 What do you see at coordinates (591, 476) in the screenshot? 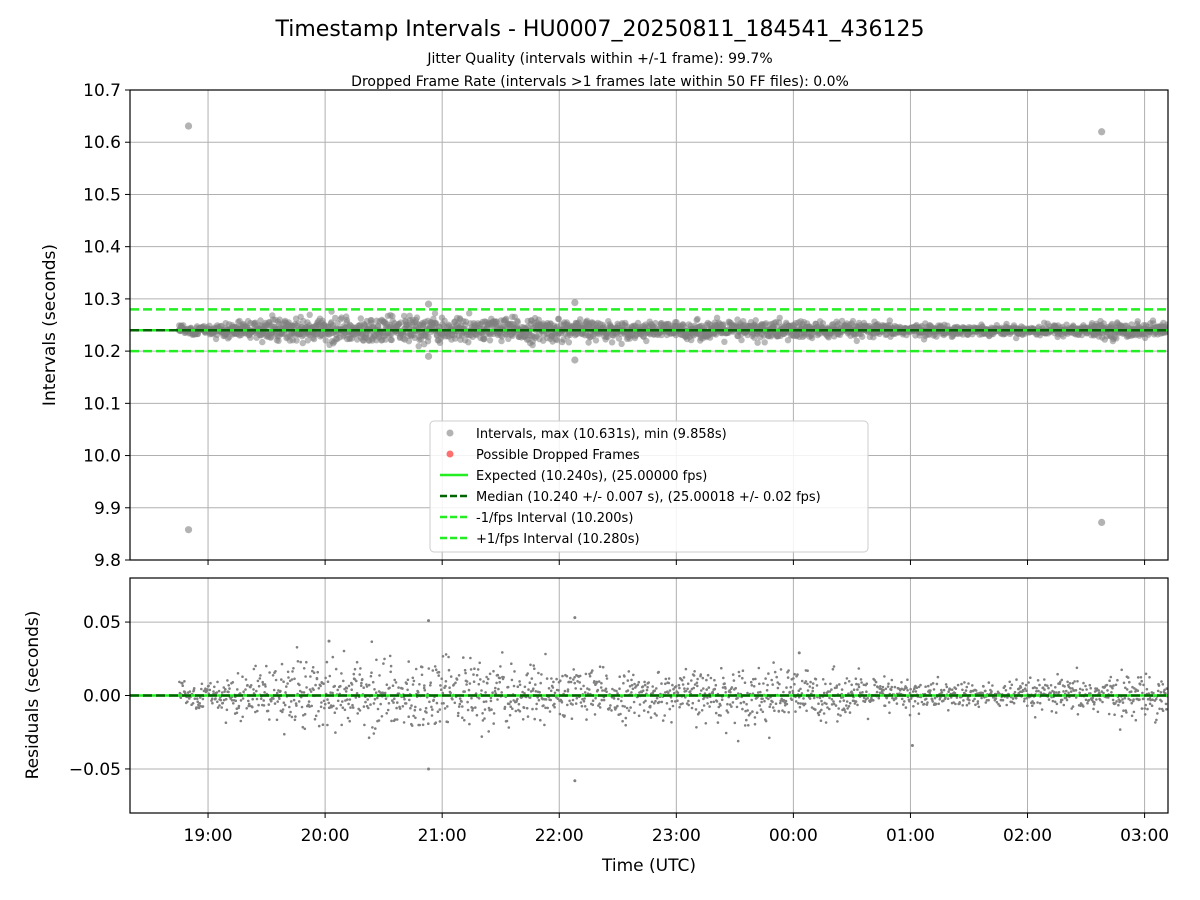
I see `legend-label: Expected (10.240s), (25.00000 fps)` at bounding box center [591, 476].